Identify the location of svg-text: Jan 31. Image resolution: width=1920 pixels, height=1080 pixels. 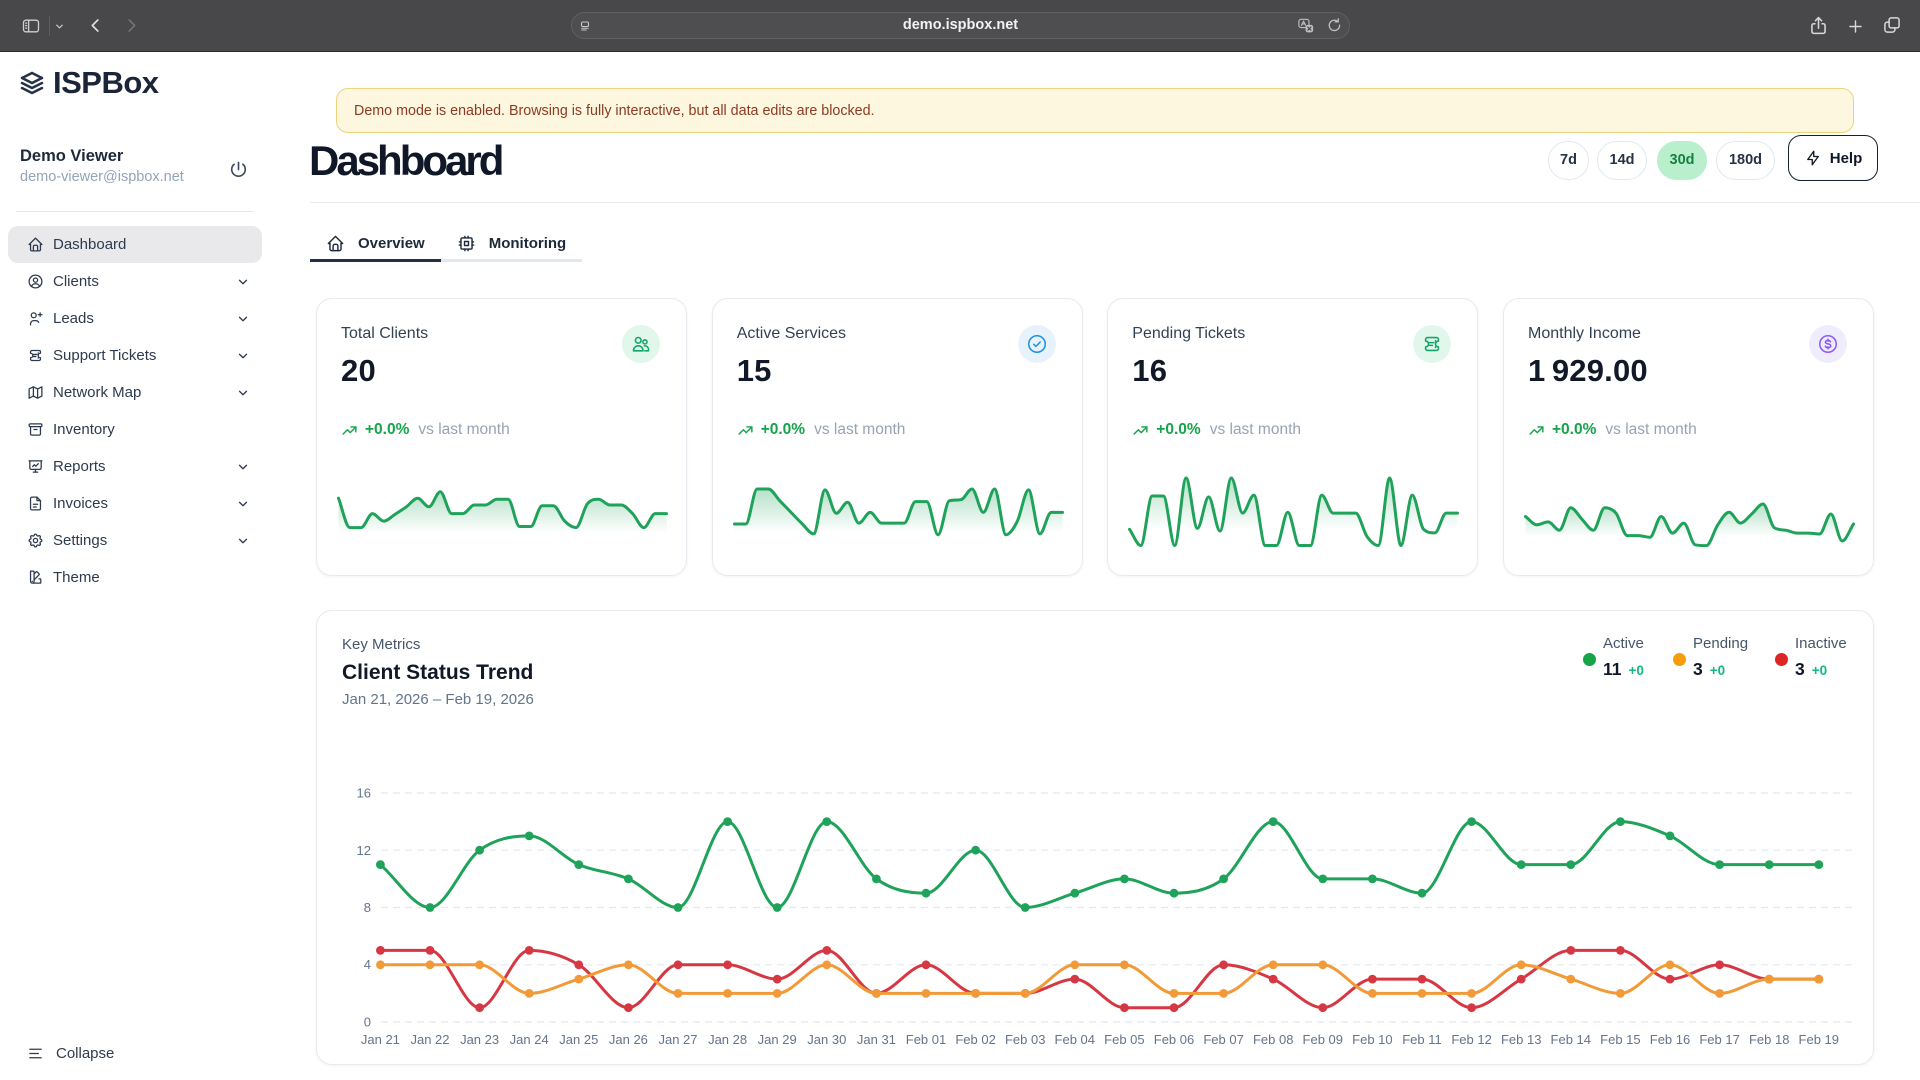
(876, 1039).